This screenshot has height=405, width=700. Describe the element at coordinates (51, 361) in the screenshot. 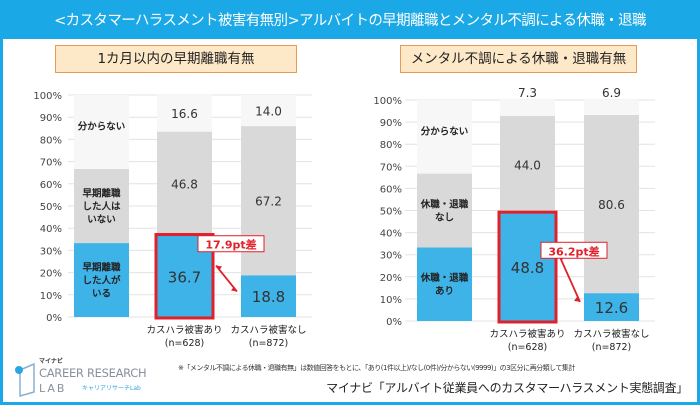

I see `logo-small: マイナビ` at that location.